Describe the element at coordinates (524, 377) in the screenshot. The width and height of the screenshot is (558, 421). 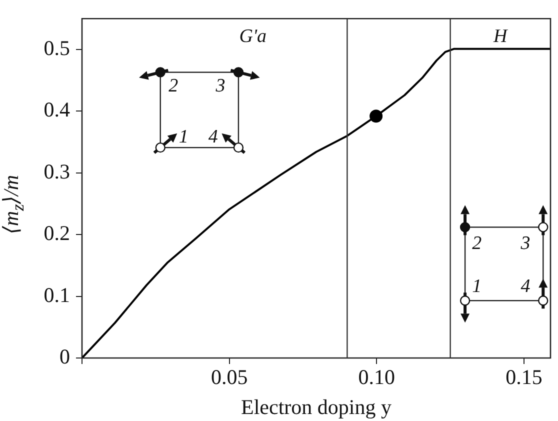
I see `x-tick-label: 0.15` at that location.